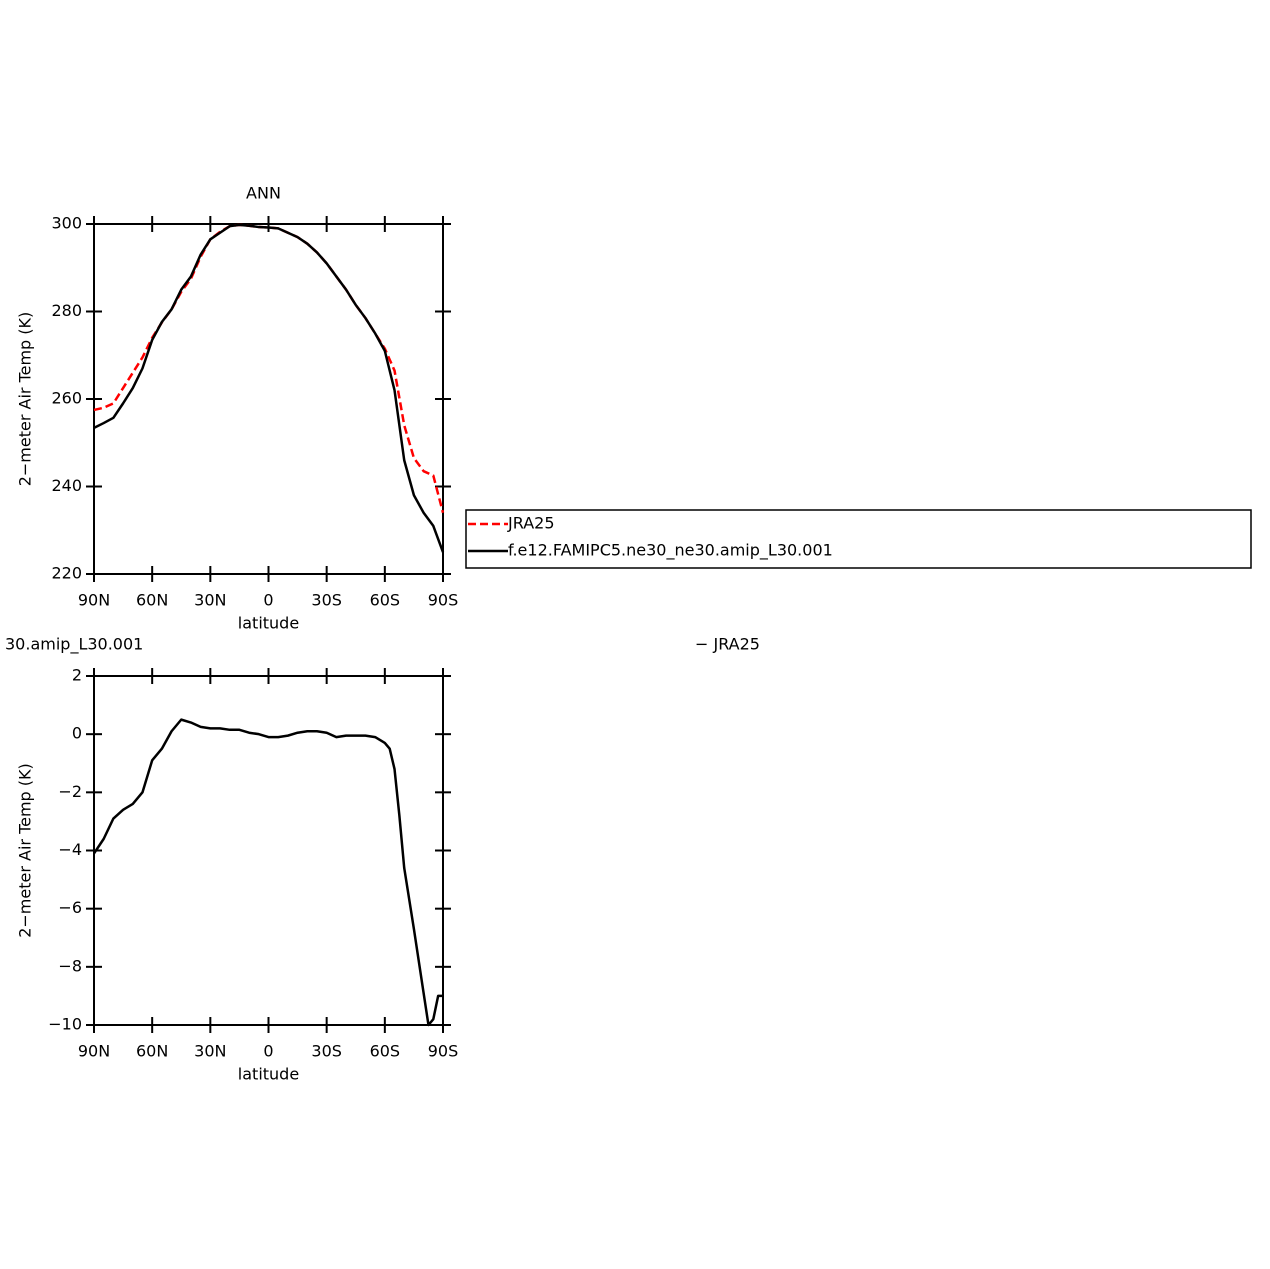 Image resolution: width=1270 pixels, height=1269 pixels. Describe the element at coordinates (70, 849) in the screenshot. I see `y-tick-label: −4` at that location.